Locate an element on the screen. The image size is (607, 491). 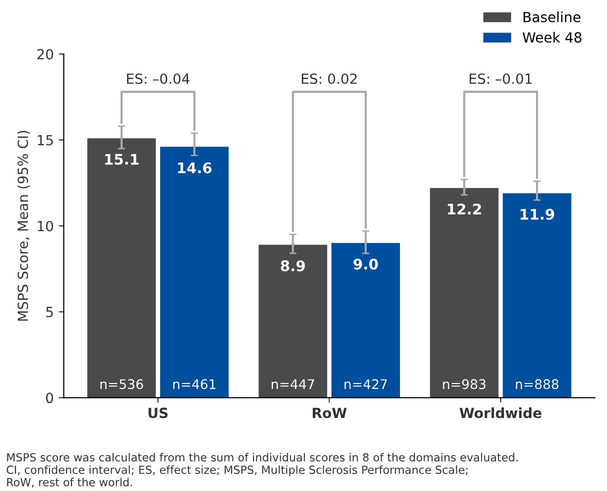
y-tick-label: 15 is located at coordinates (45, 140).